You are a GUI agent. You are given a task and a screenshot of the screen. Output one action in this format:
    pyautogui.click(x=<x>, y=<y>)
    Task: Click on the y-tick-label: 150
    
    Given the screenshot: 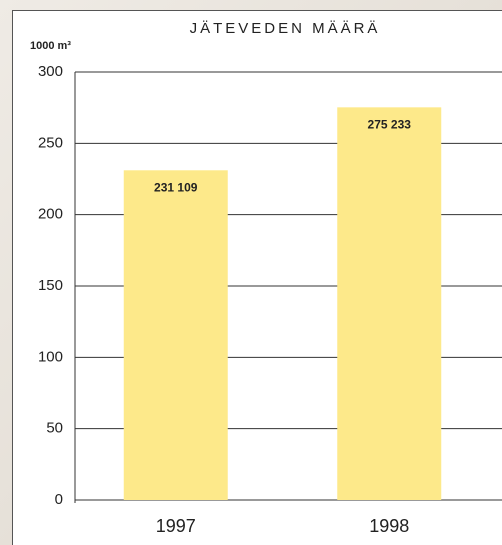 What is the action you would take?
    pyautogui.click(x=50, y=285)
    